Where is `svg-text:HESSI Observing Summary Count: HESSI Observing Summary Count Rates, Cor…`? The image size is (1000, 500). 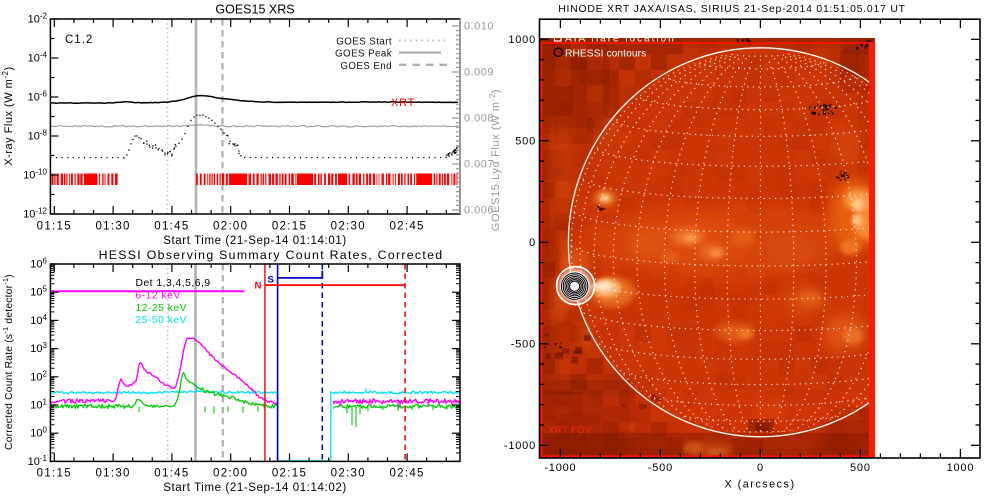
svg-text:HESSI Observing Summary Count: HESSI Observing Summary Count Rates, Cor… is located at coordinates (271, 255).